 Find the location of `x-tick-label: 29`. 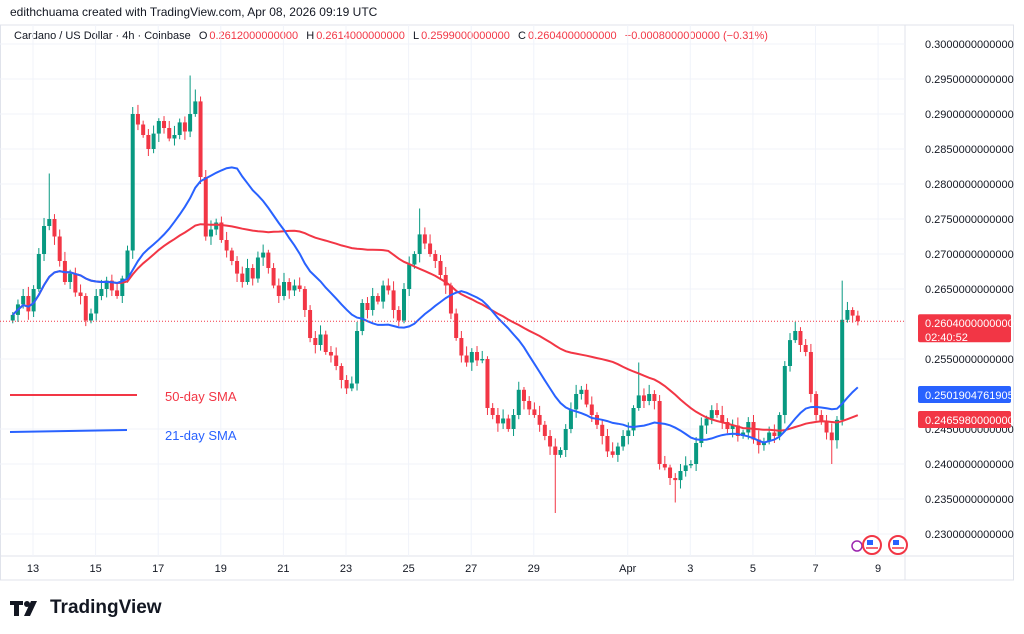

x-tick-label: 29 is located at coordinates (534, 569).